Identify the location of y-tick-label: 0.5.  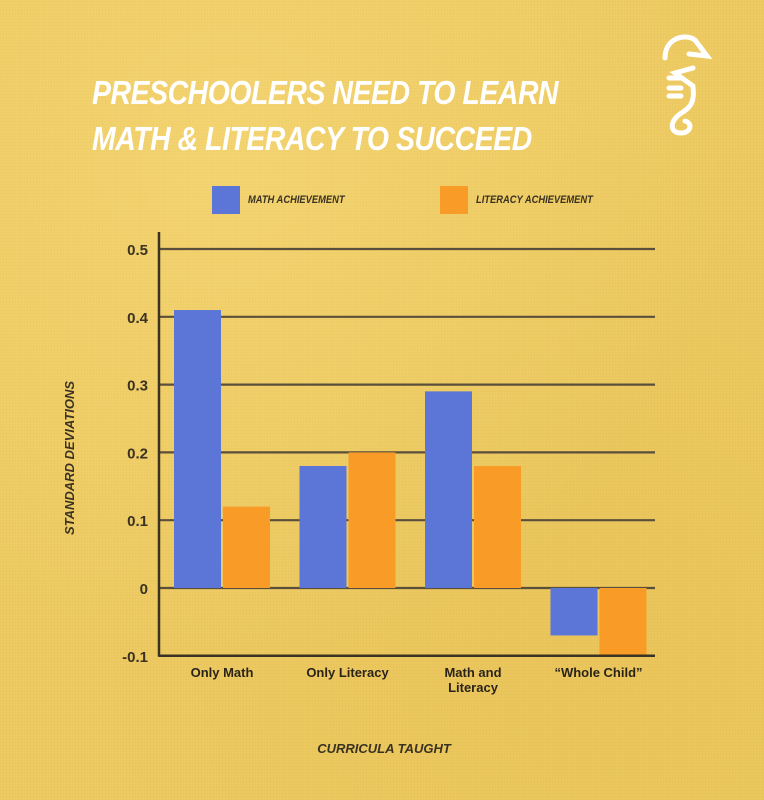
(137, 250).